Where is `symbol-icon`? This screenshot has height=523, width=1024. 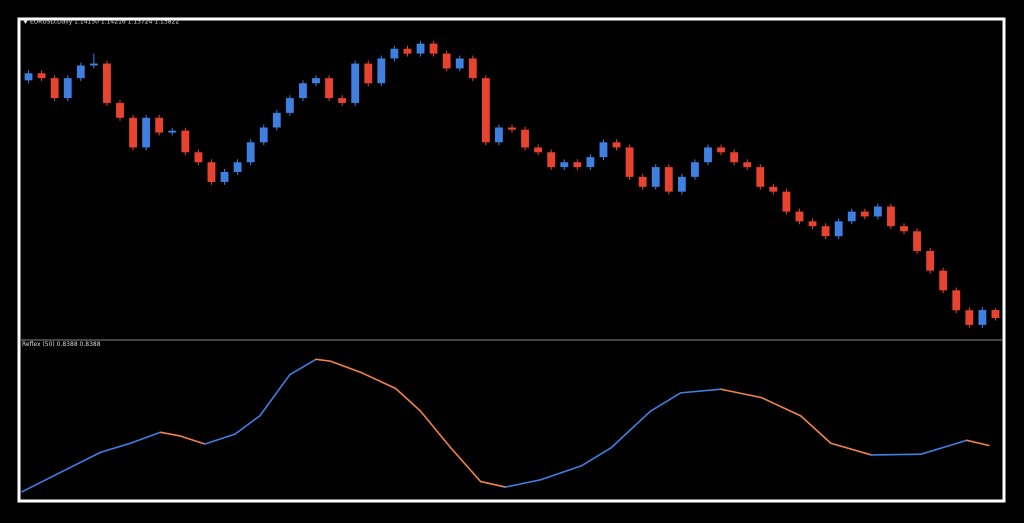 symbol-icon is located at coordinates (25, 22).